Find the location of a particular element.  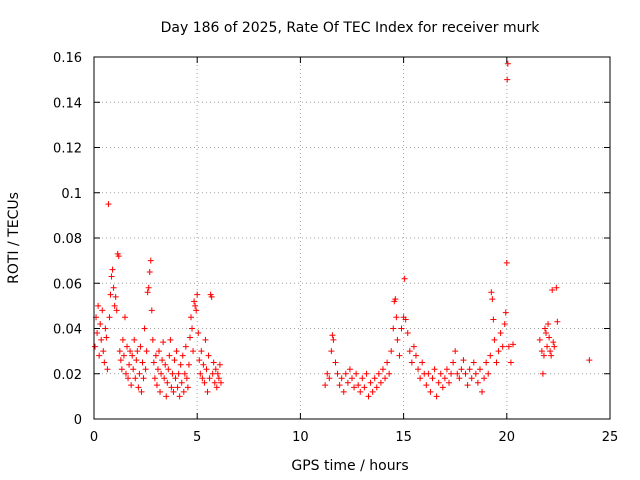

x-tick-label: 15 is located at coordinates (403, 437).